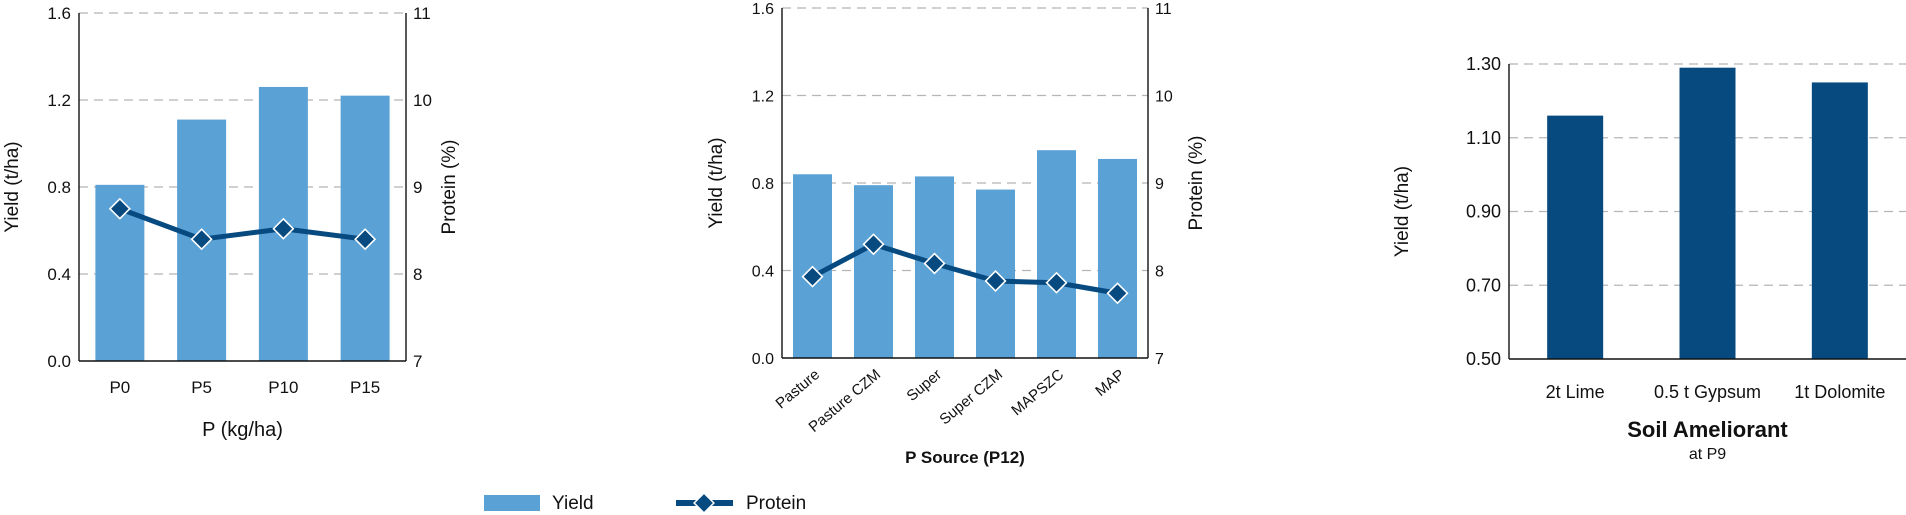  I want to click on x-tick-label: Super, so click(924, 385).